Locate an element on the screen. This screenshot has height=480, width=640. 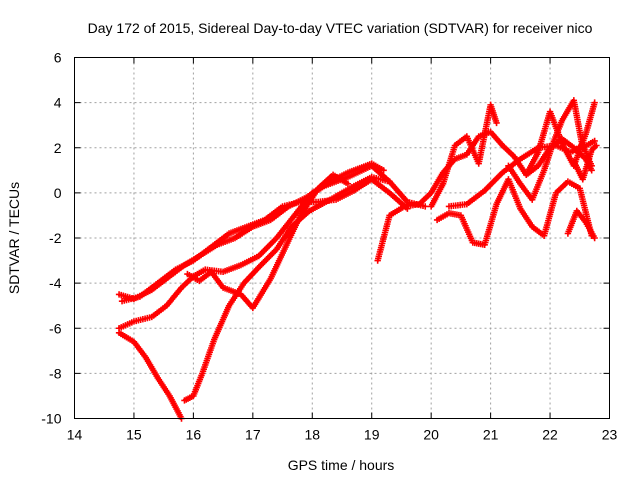
y-tick-label: 4 is located at coordinates (58, 103).